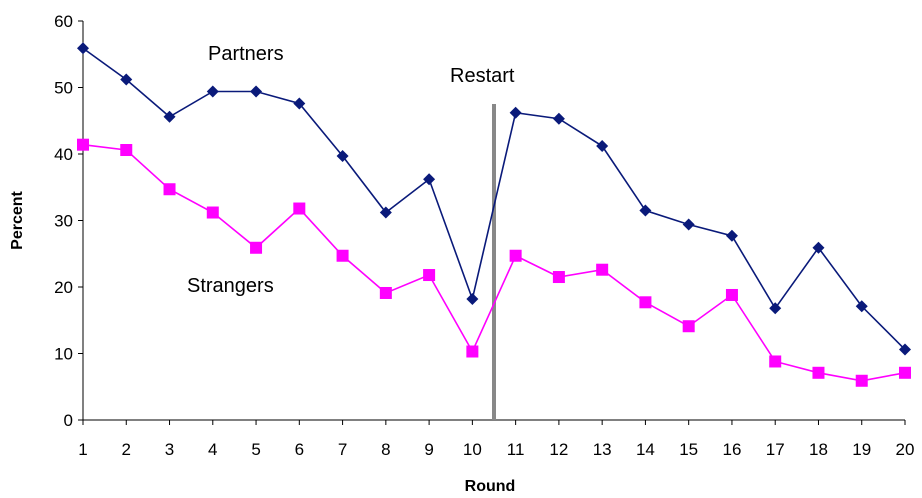  I want to click on x-tick-label: 15, so click(688, 449).